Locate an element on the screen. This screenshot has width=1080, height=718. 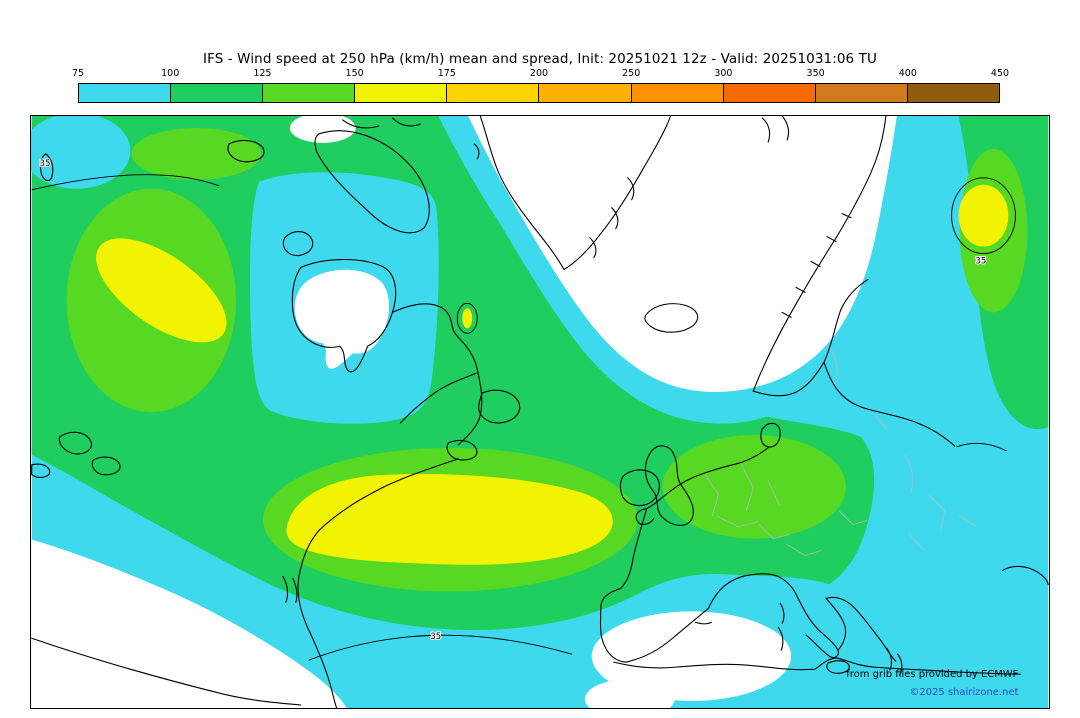
colorbar-tick-label: 450 is located at coordinates (1000, 73).